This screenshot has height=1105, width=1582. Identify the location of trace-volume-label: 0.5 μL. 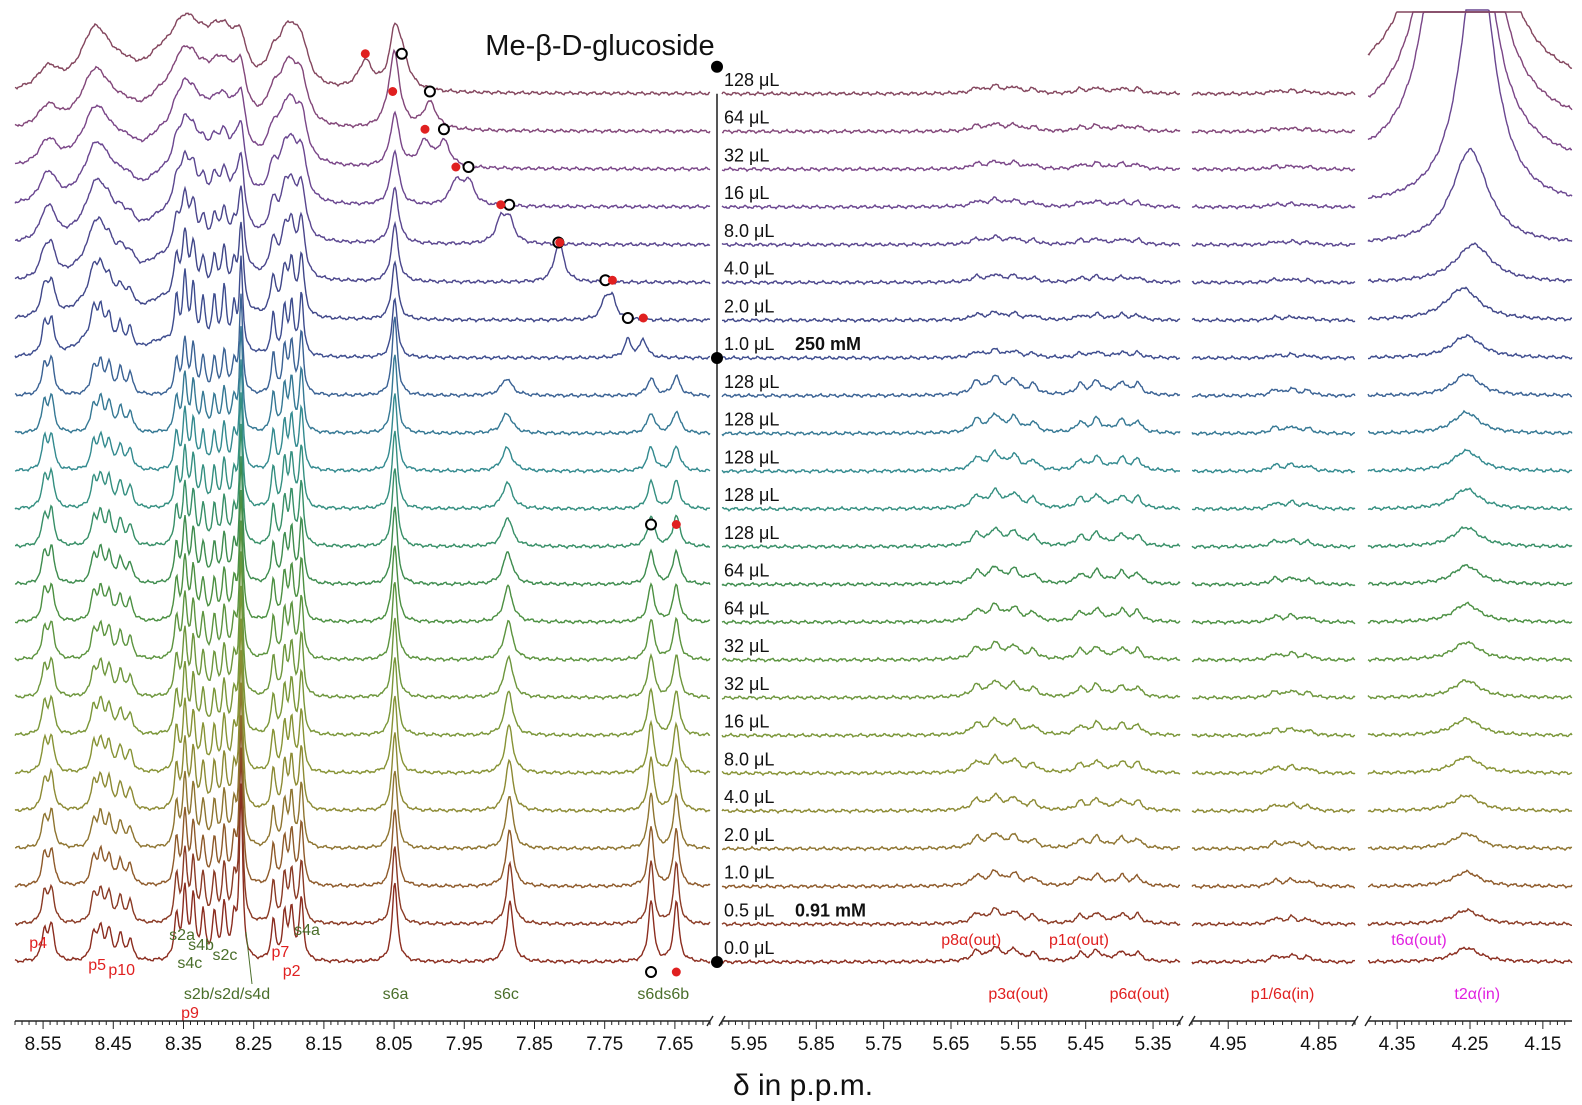
(749, 910).